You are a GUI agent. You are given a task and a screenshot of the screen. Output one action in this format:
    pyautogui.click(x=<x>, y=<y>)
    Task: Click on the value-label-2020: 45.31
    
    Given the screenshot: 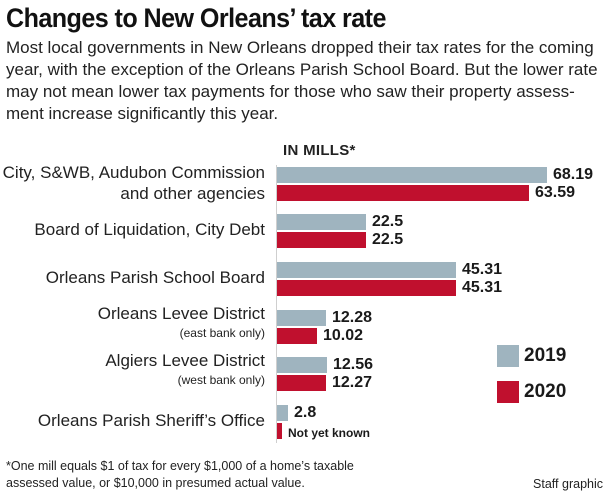 What is the action you would take?
    pyautogui.click(x=482, y=287)
    